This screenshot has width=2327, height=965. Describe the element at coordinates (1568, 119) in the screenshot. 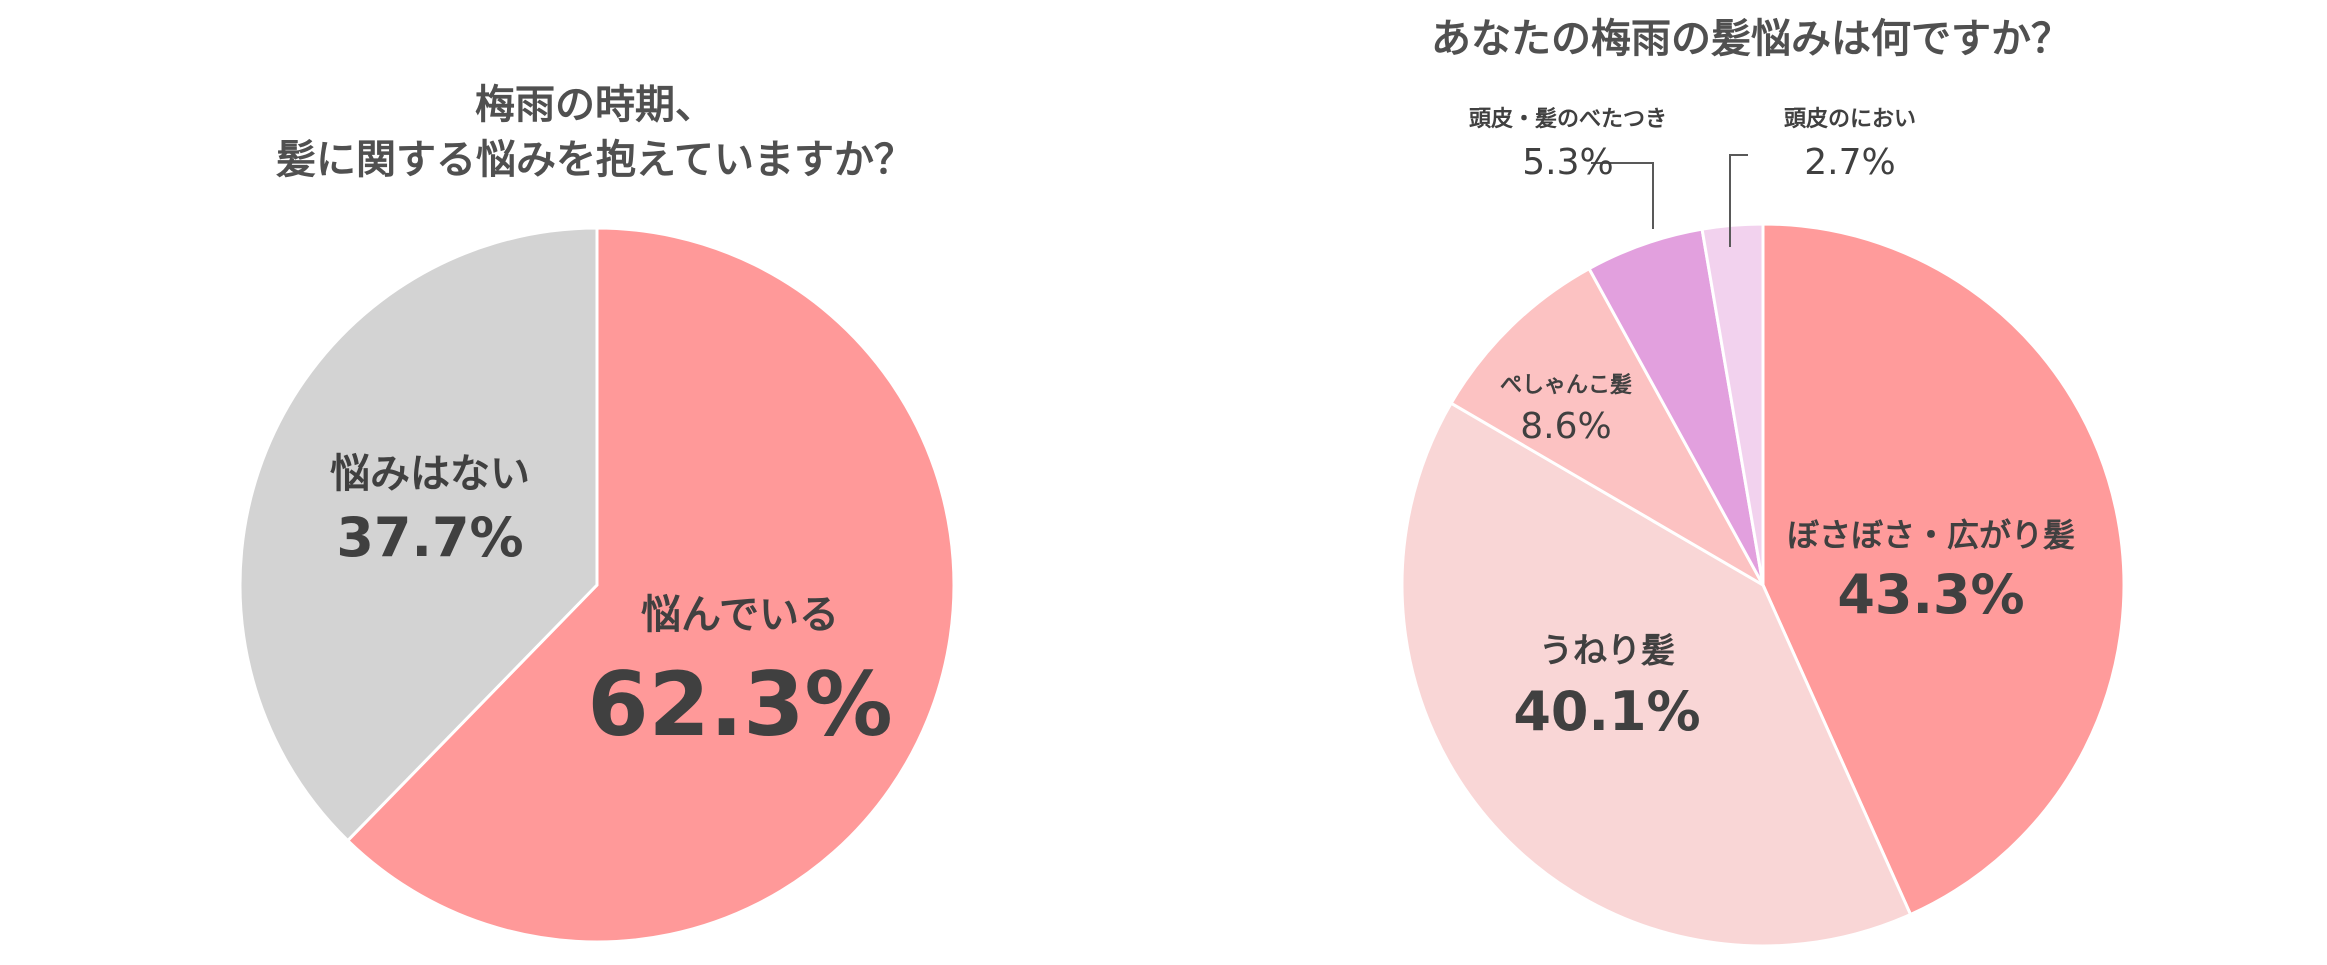

I see `chart-2-slice-label-scalp-sticky: 頭皮・髪のべたつき` at that location.